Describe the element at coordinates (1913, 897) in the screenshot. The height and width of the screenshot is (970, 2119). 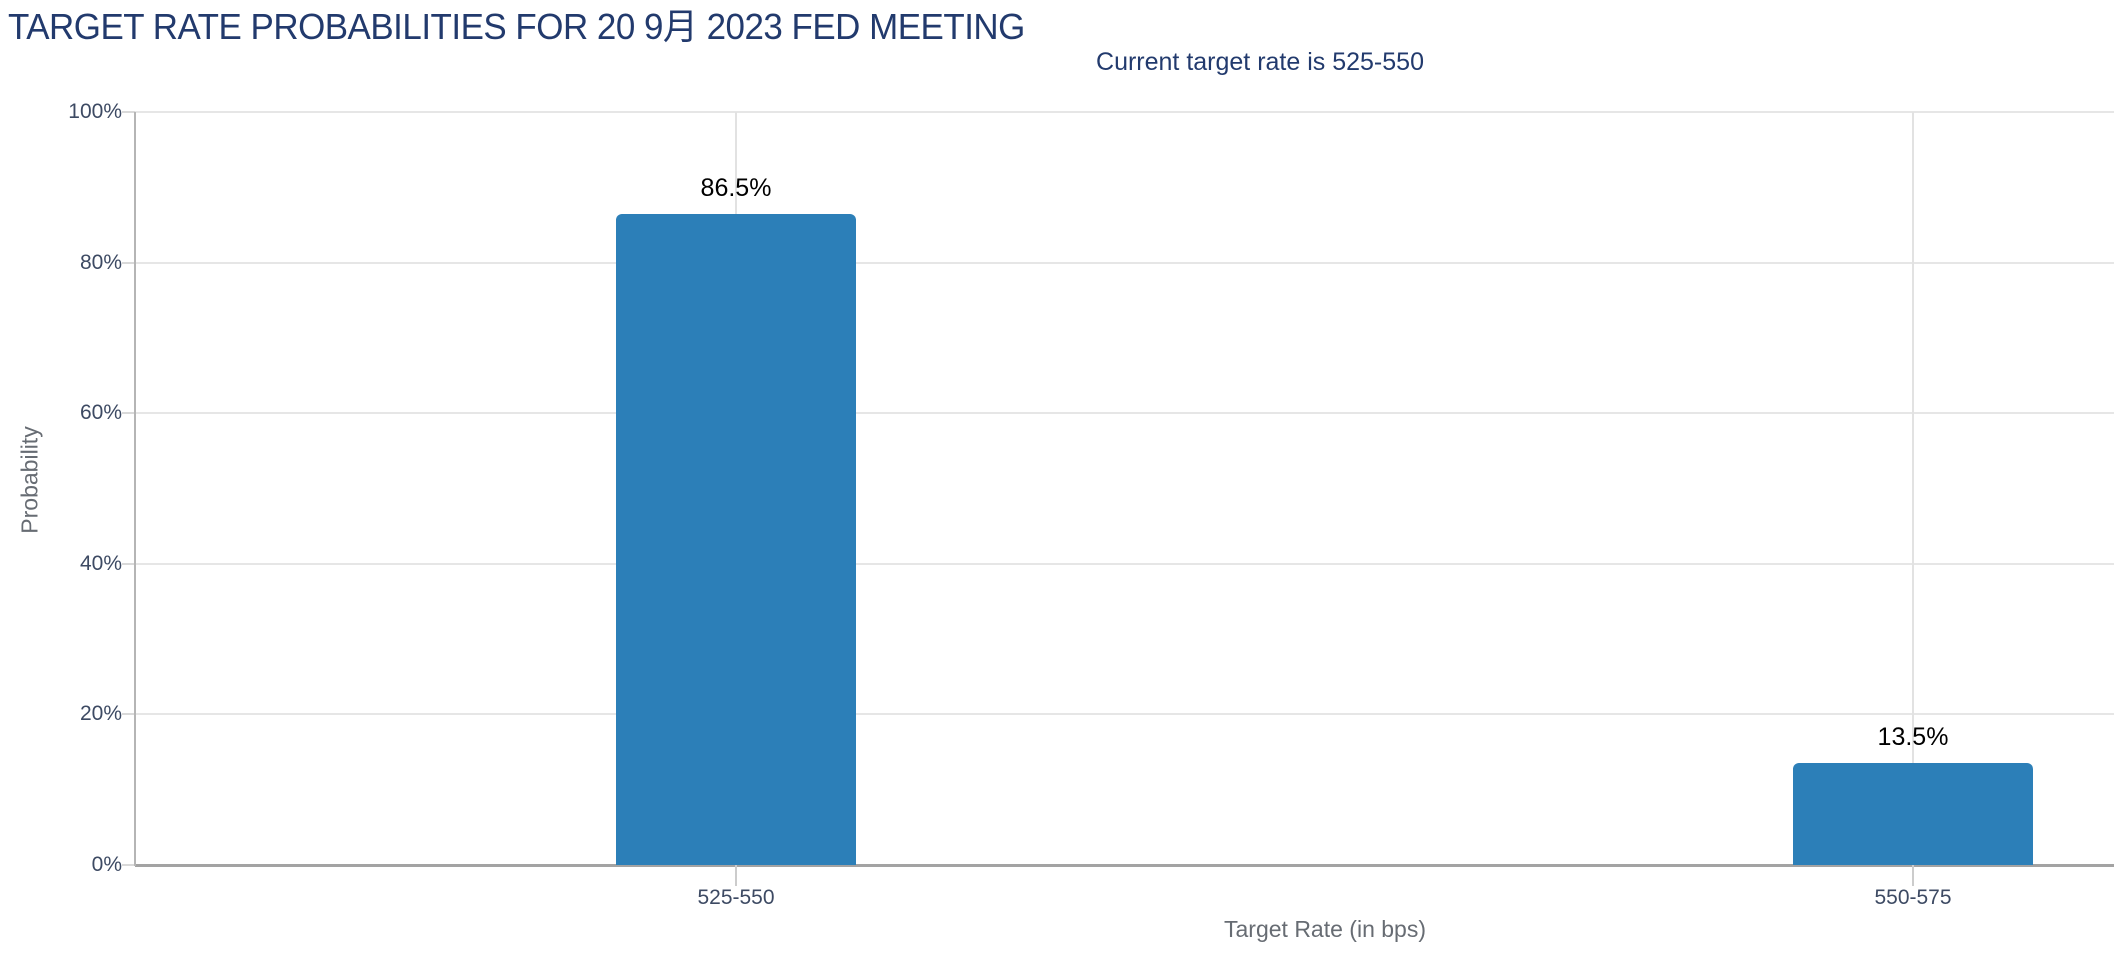
I see `x-tick-label: 550-575` at that location.